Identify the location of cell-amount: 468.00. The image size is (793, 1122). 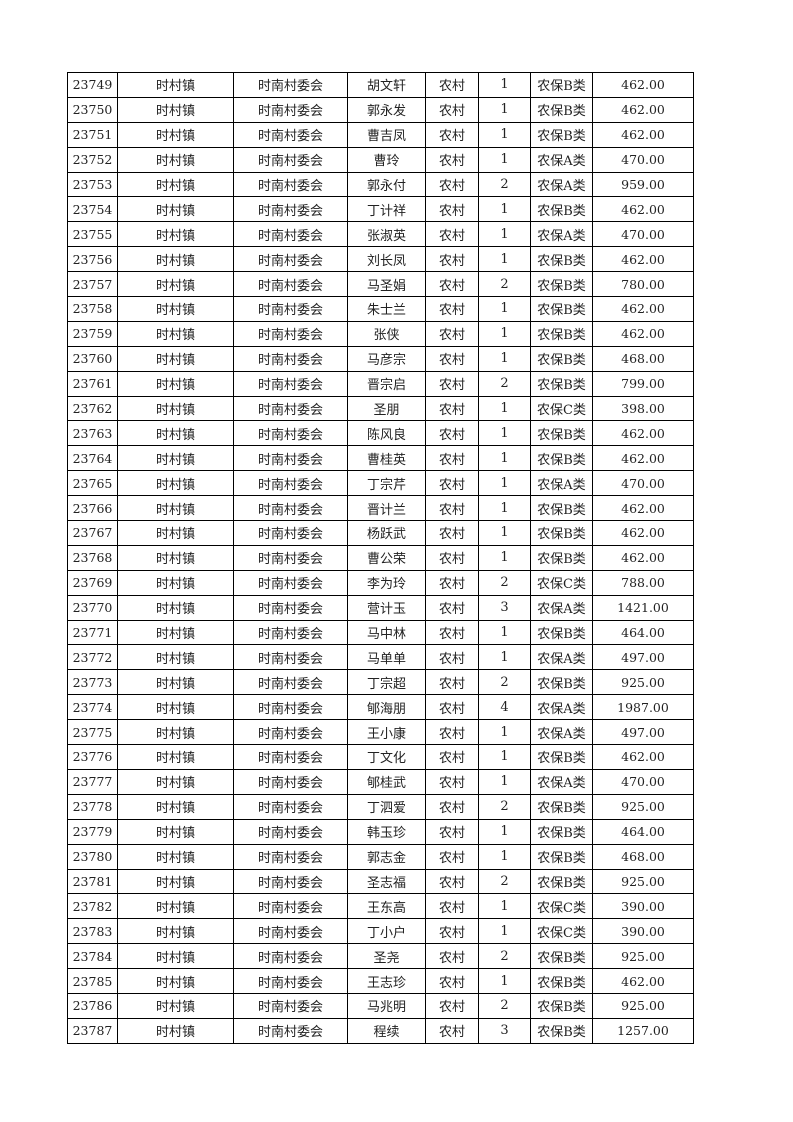
(643, 856).